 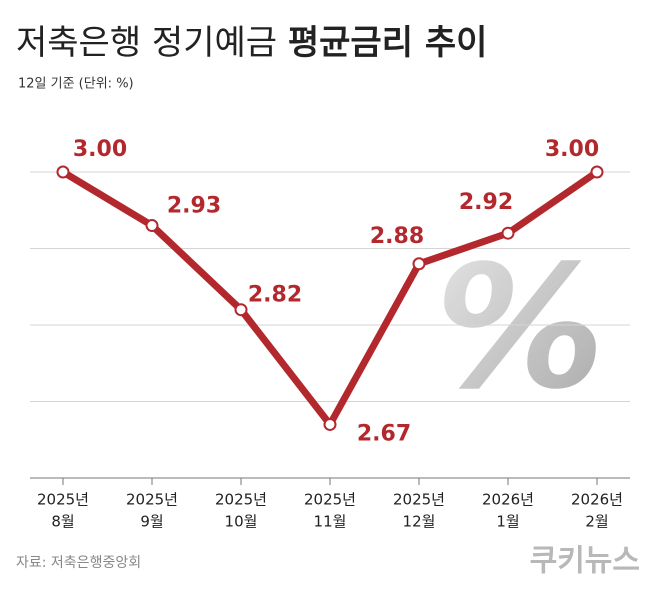 I want to click on value-label: 2.92, so click(x=486, y=202).